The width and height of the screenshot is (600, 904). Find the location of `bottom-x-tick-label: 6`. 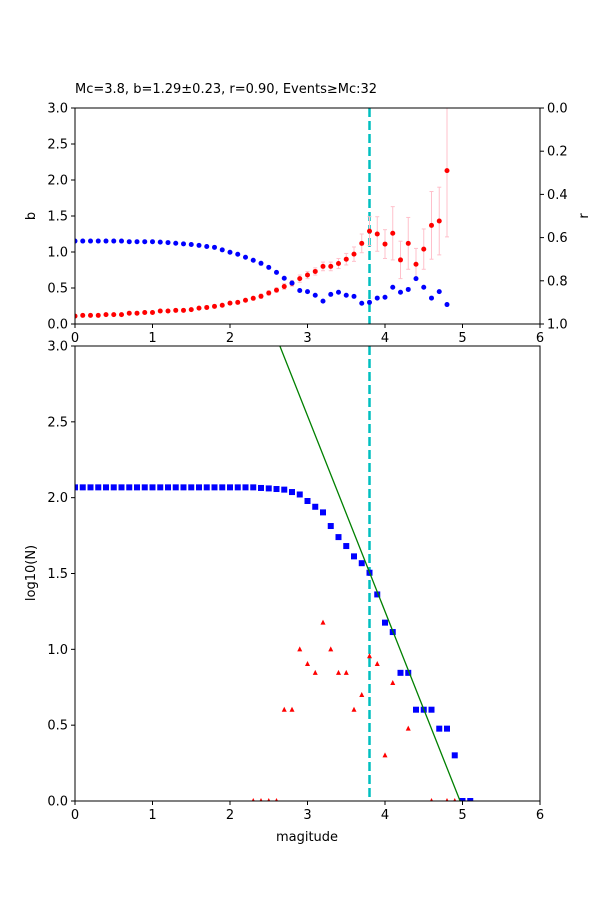

bottom-x-tick-label: 6 is located at coordinates (540, 815).